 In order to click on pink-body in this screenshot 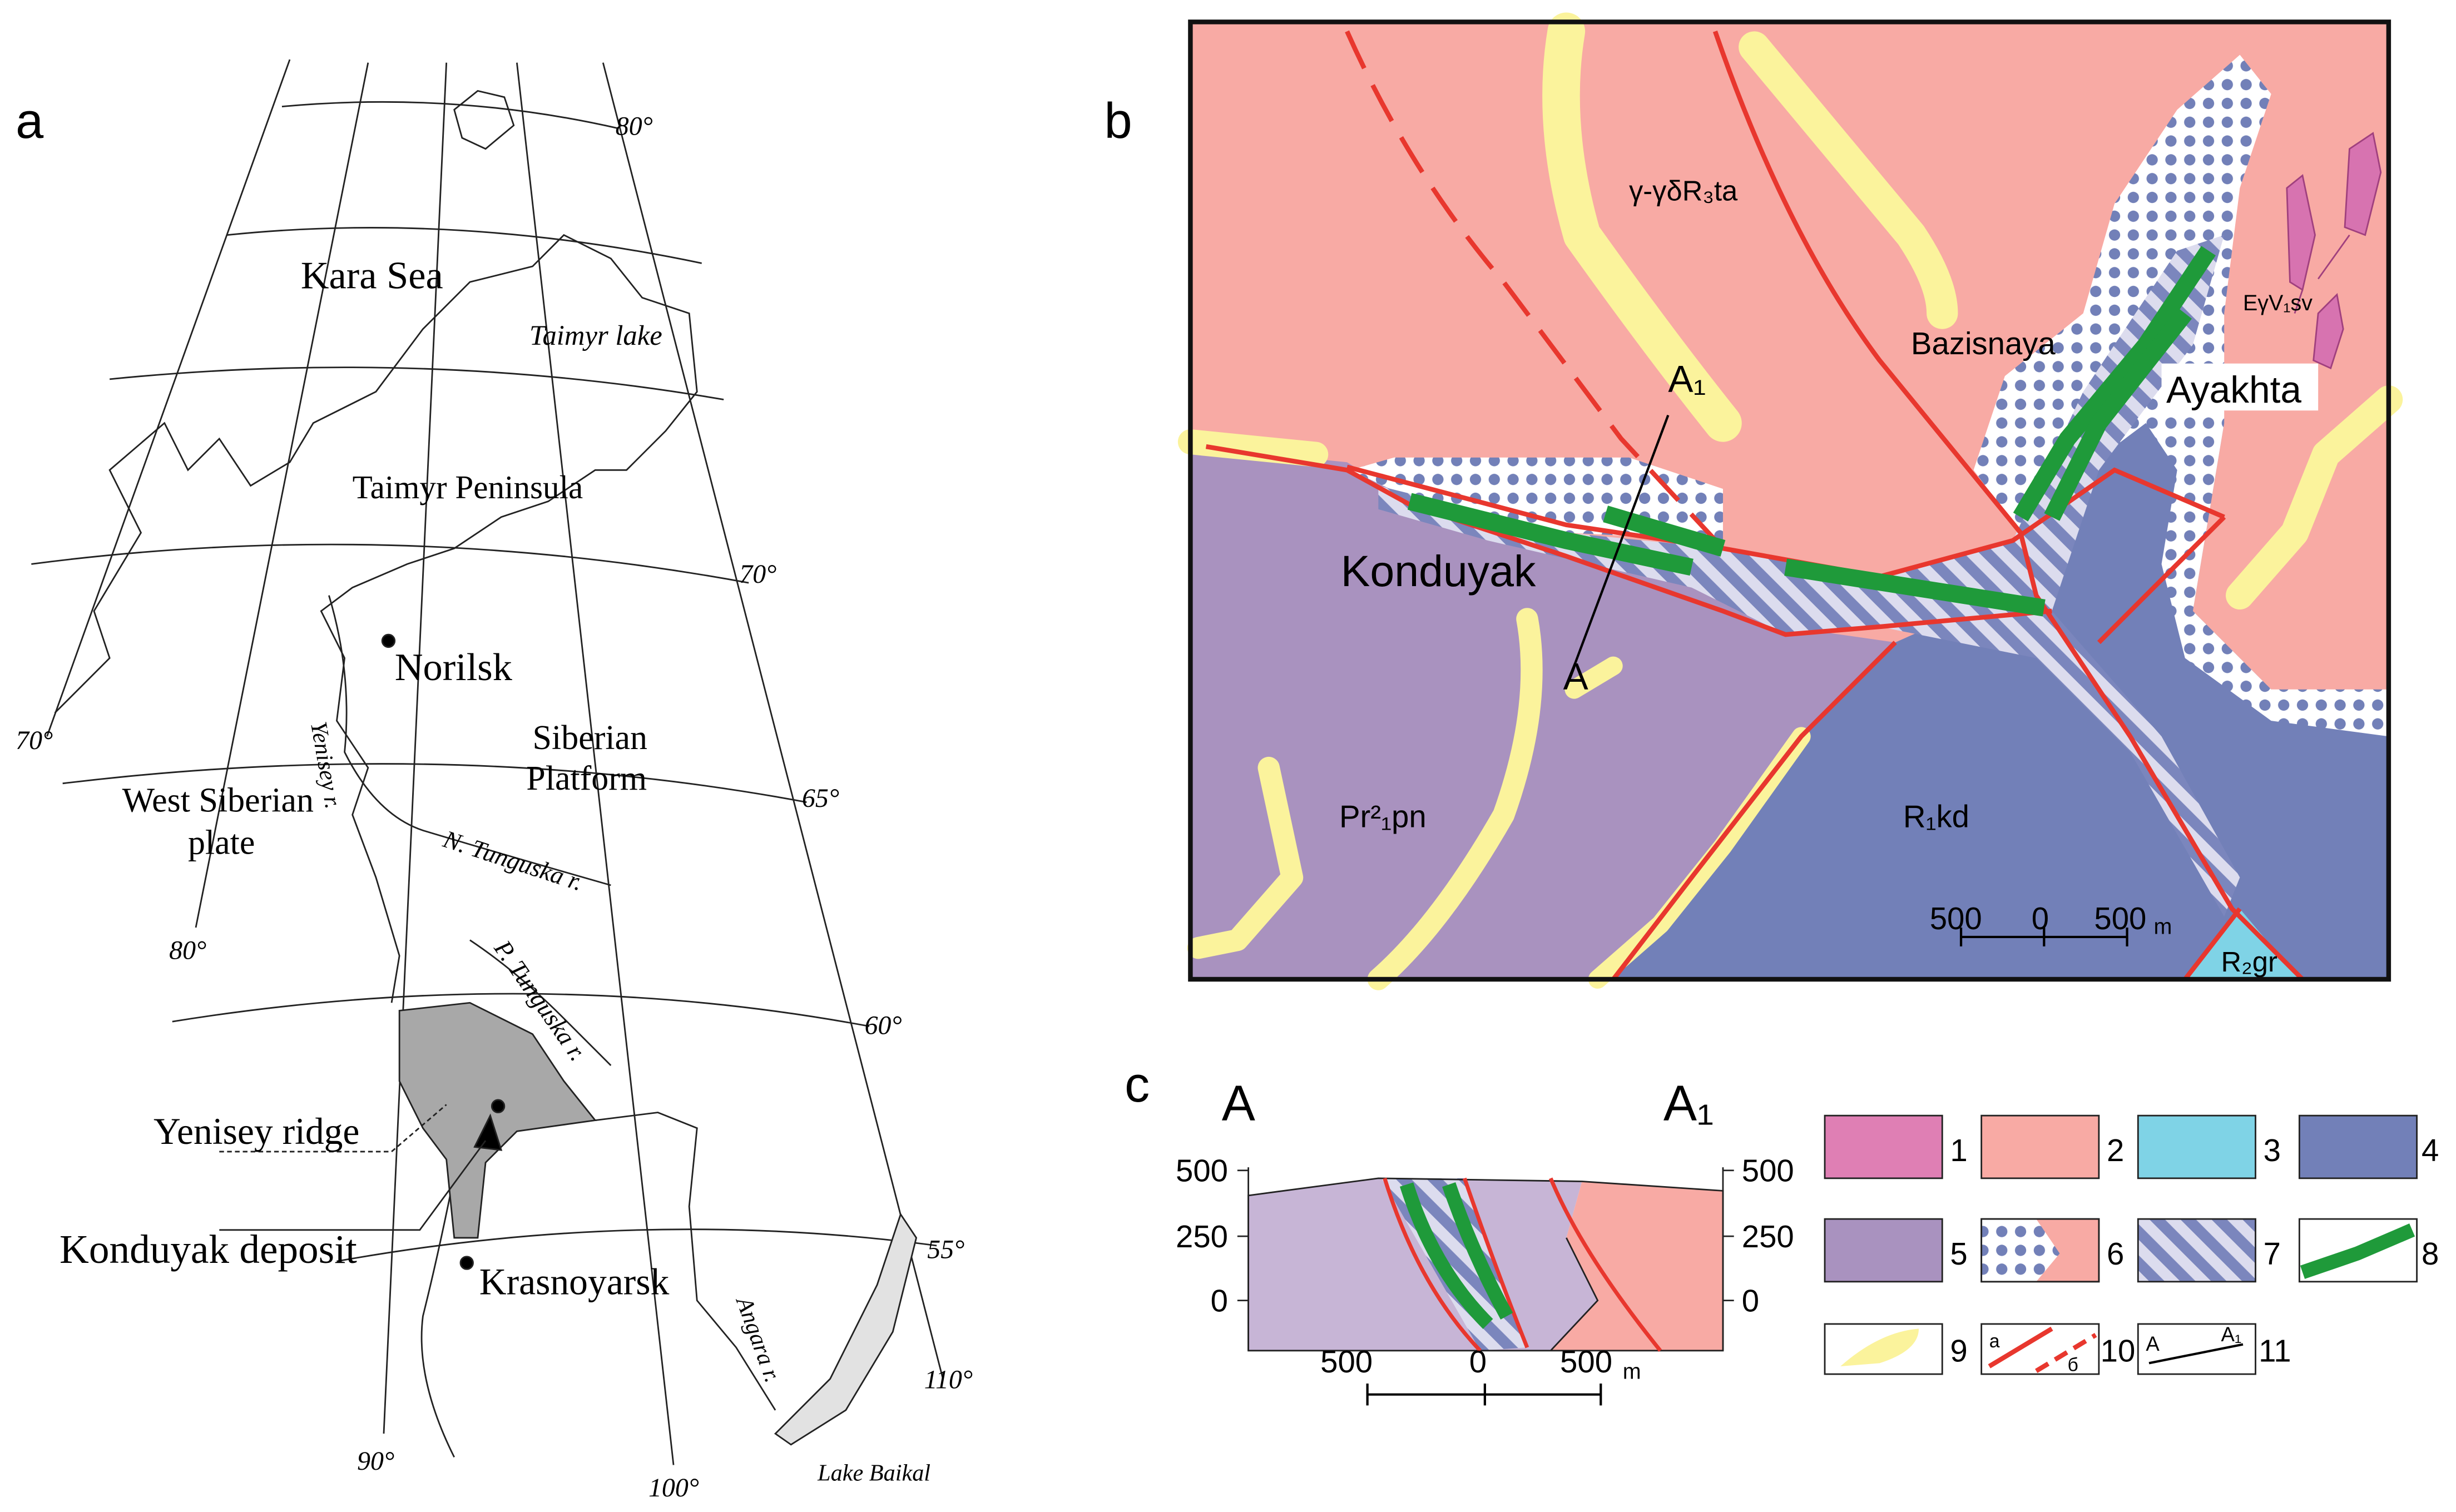, I will do `click(2301, 232)`.